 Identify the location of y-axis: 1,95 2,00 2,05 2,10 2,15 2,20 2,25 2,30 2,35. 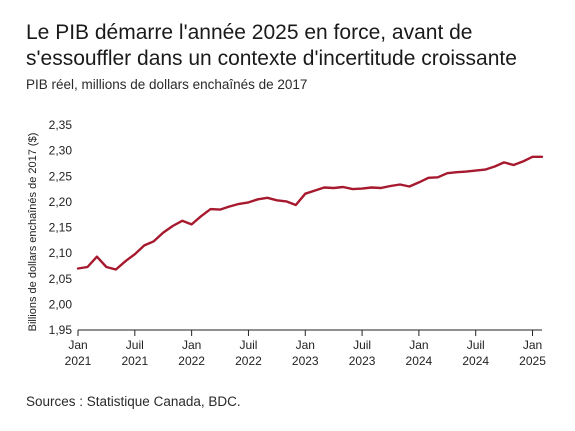
(61, 227).